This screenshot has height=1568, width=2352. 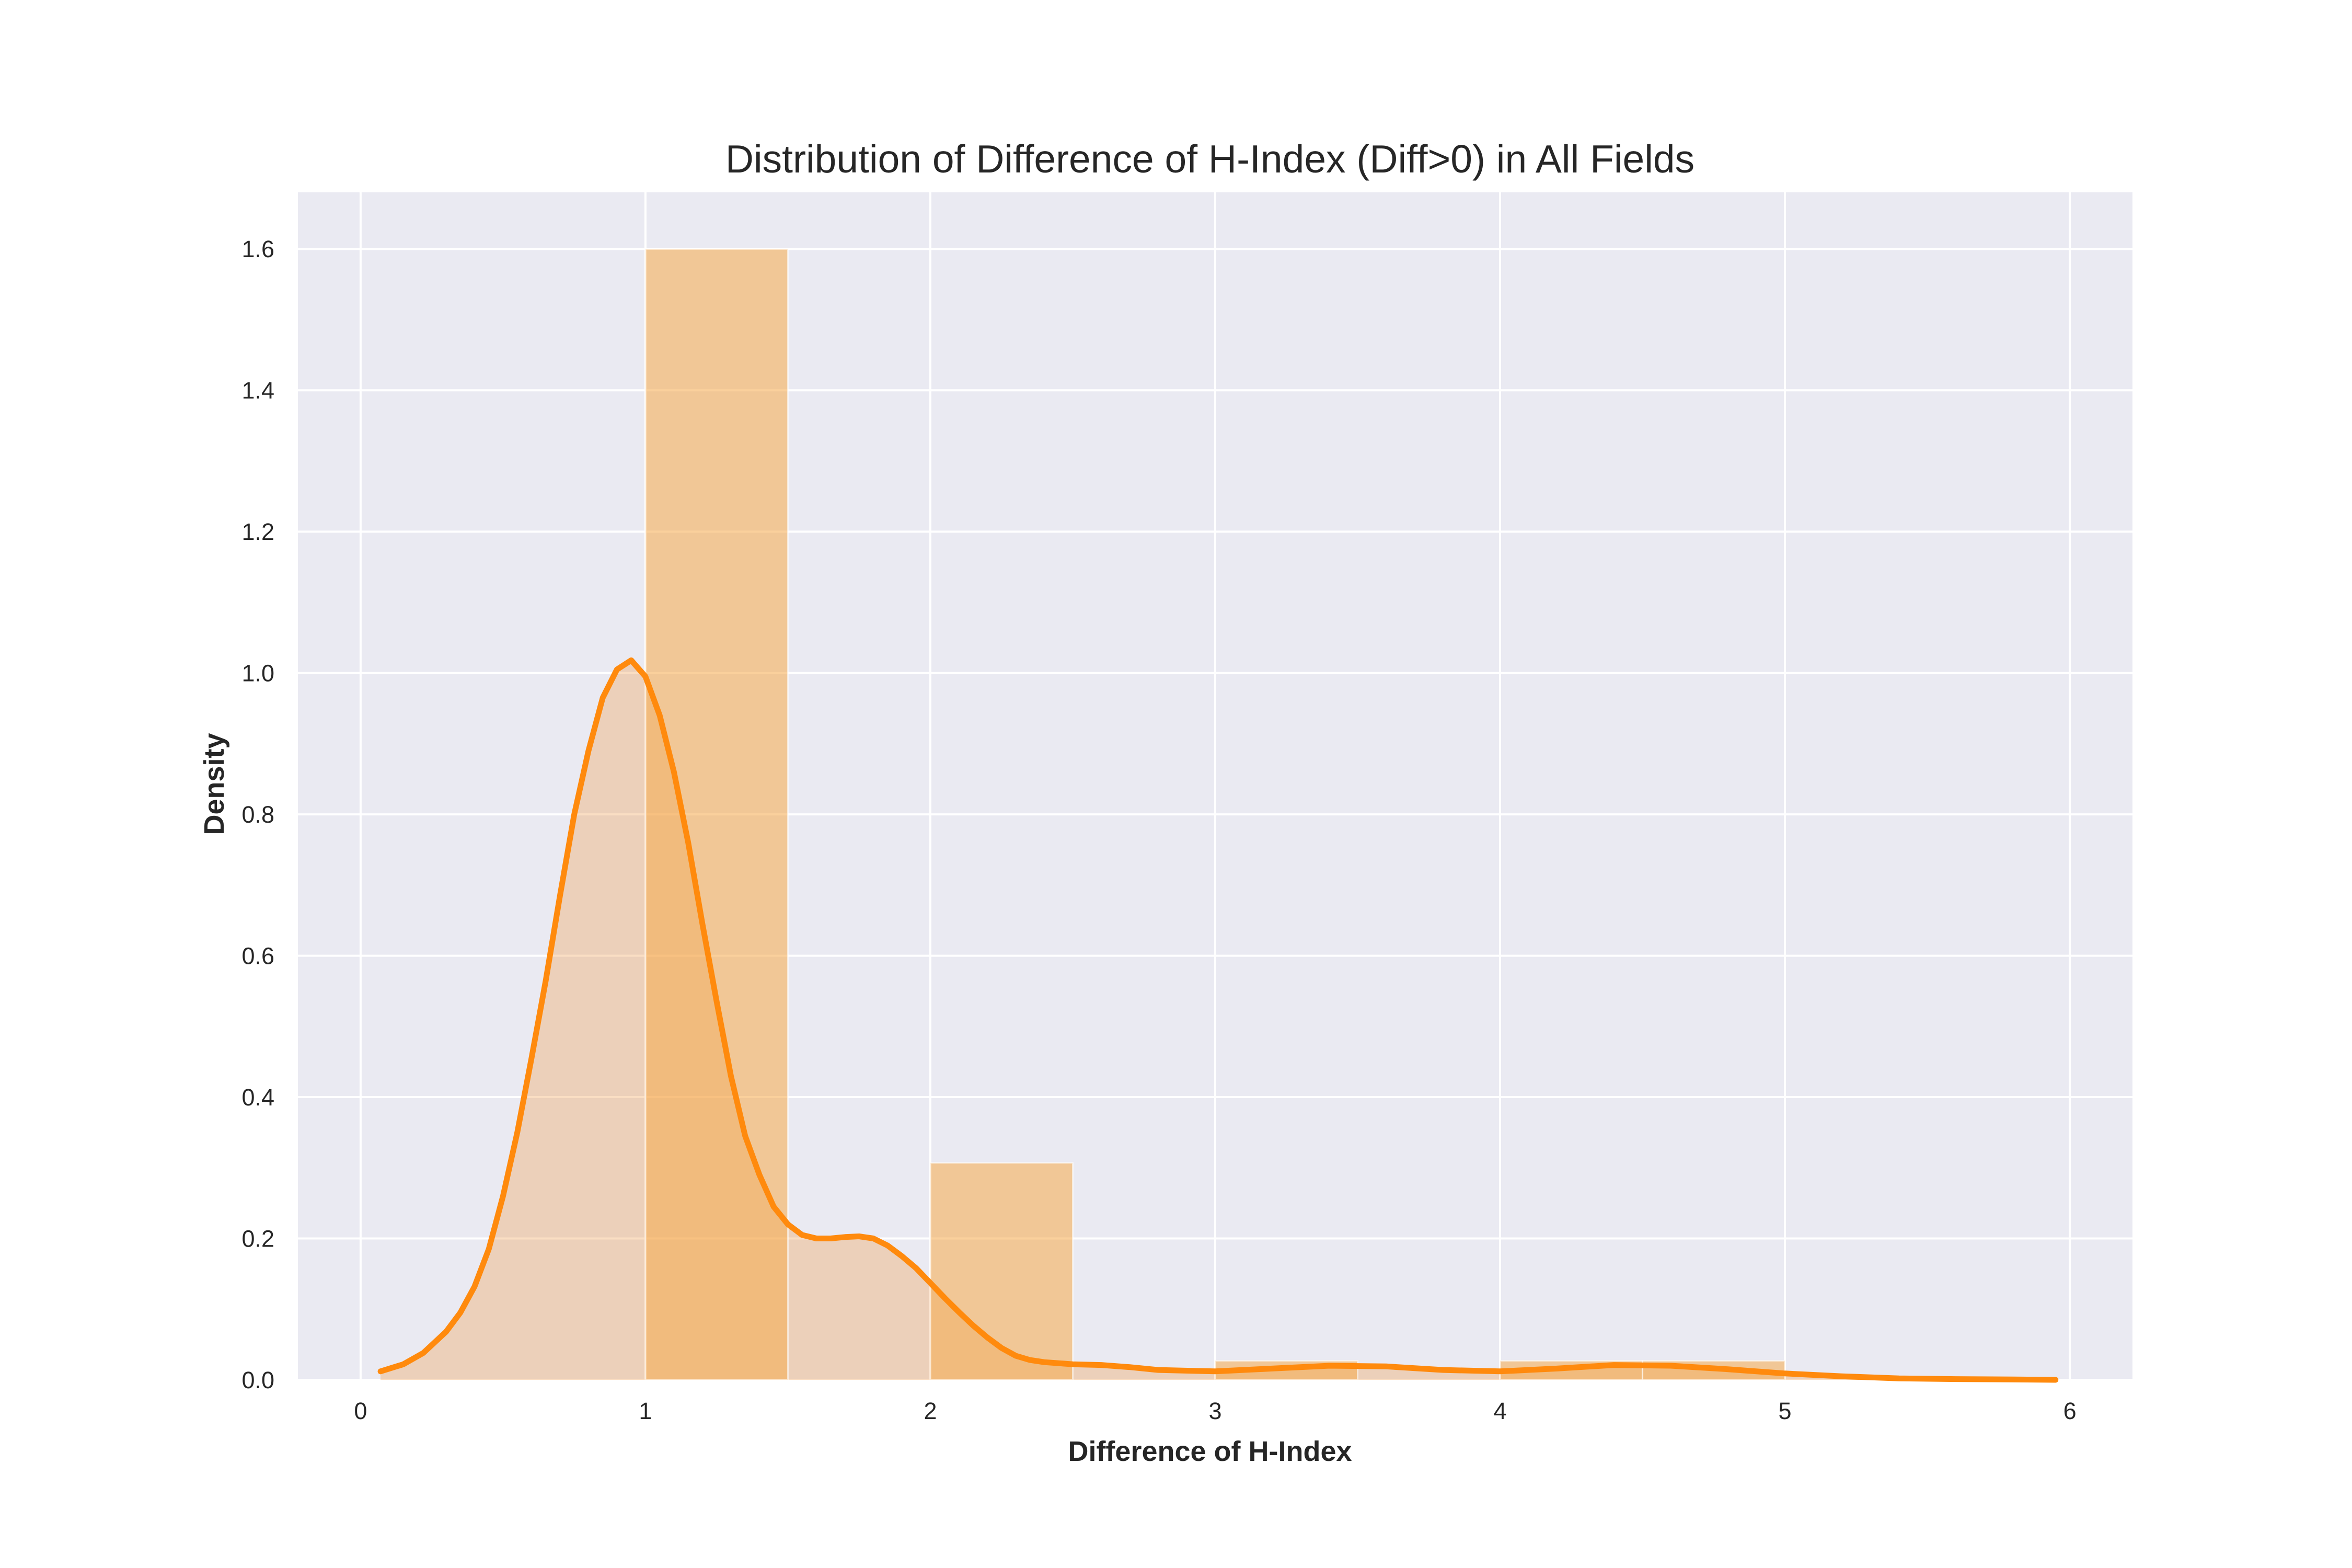 What do you see at coordinates (257, 1239) in the screenshot?
I see `y-tick-label: 0.2` at bounding box center [257, 1239].